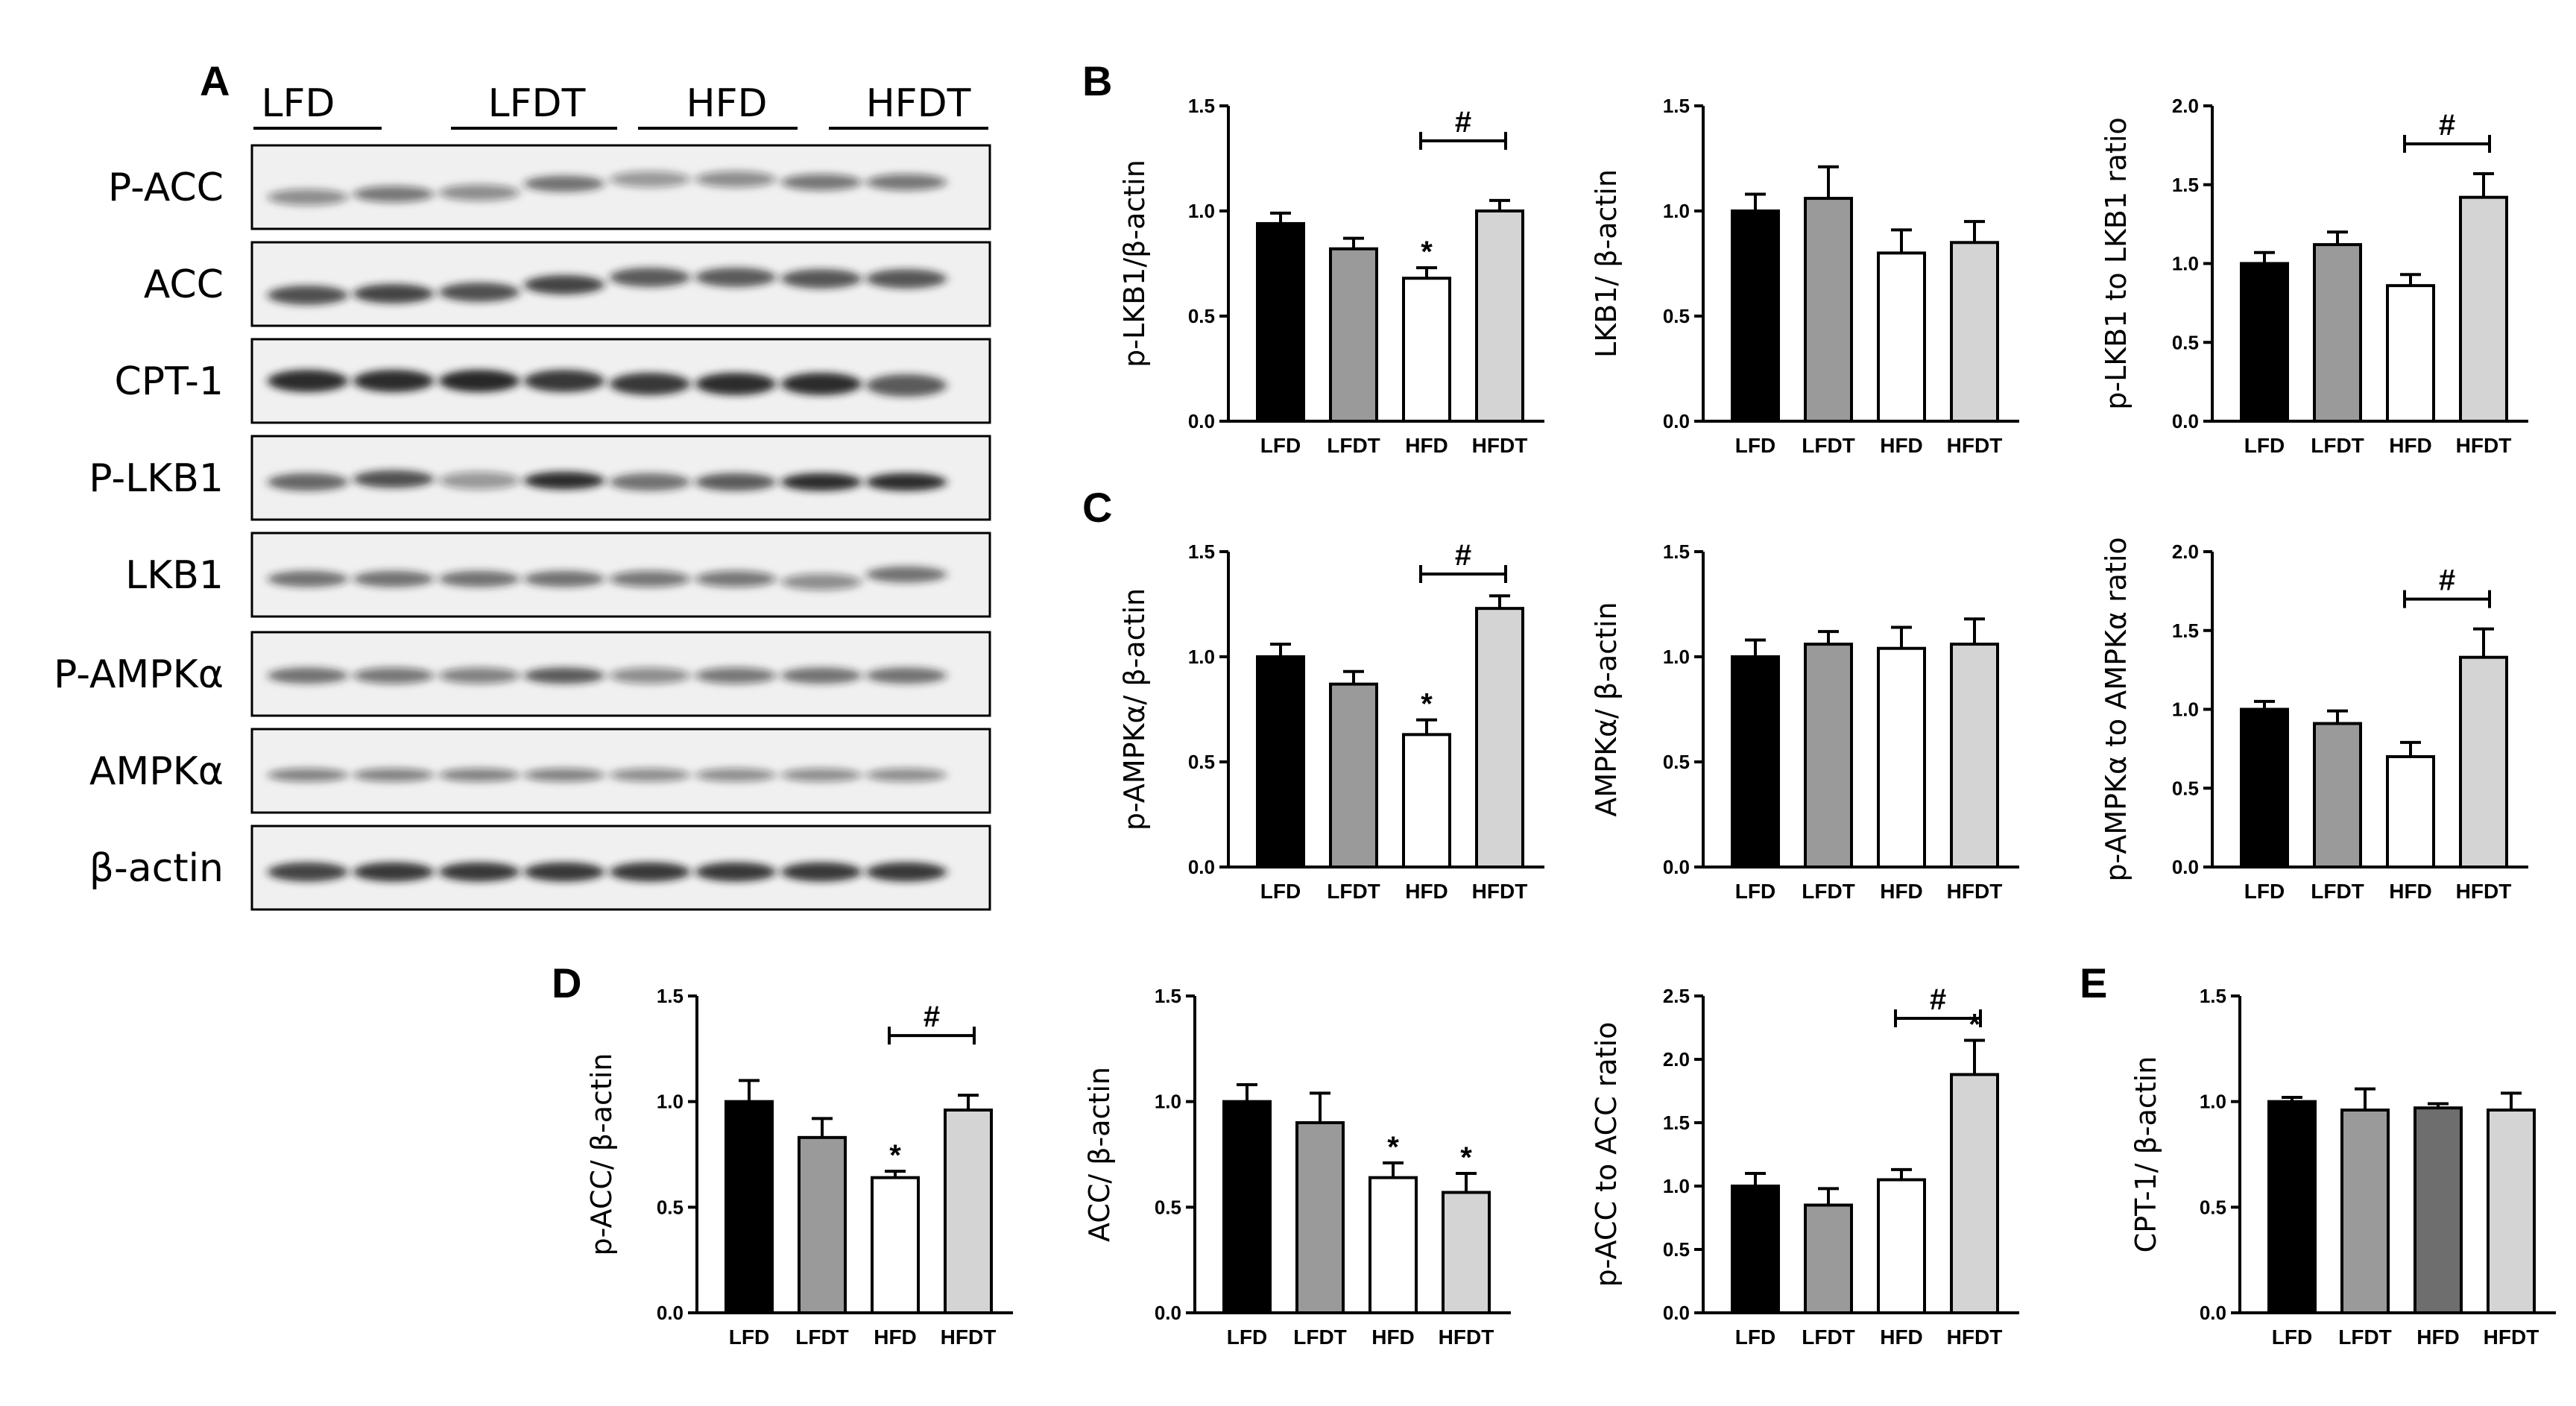 This screenshot has height=1406, width=2576. What do you see at coordinates (726, 103) in the screenshot?
I see `blot-group-hfd: HFD` at bounding box center [726, 103].